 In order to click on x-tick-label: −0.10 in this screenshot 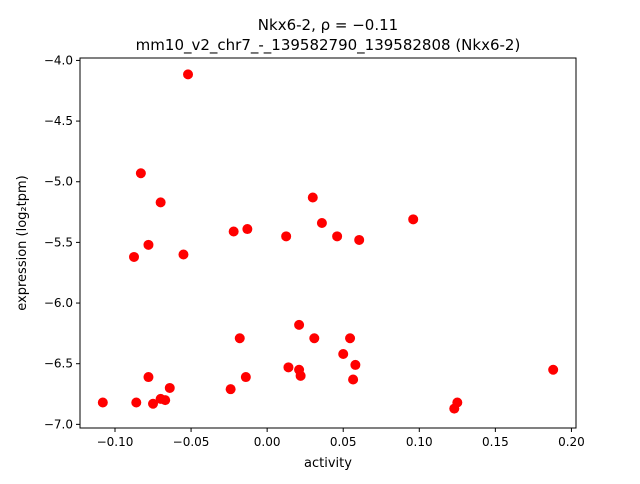, I will do `click(115, 442)`.